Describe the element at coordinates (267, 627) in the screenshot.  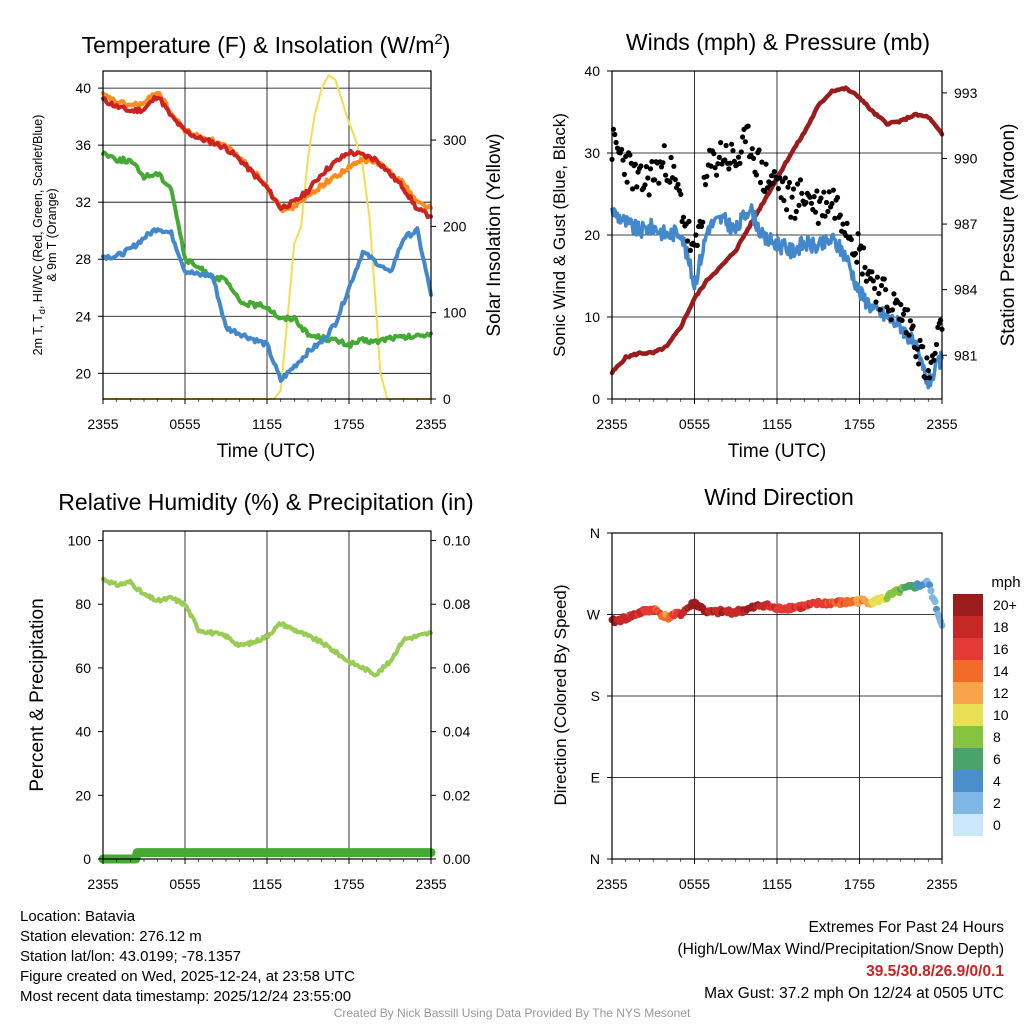
I see `series-line-relative-humidity` at that location.